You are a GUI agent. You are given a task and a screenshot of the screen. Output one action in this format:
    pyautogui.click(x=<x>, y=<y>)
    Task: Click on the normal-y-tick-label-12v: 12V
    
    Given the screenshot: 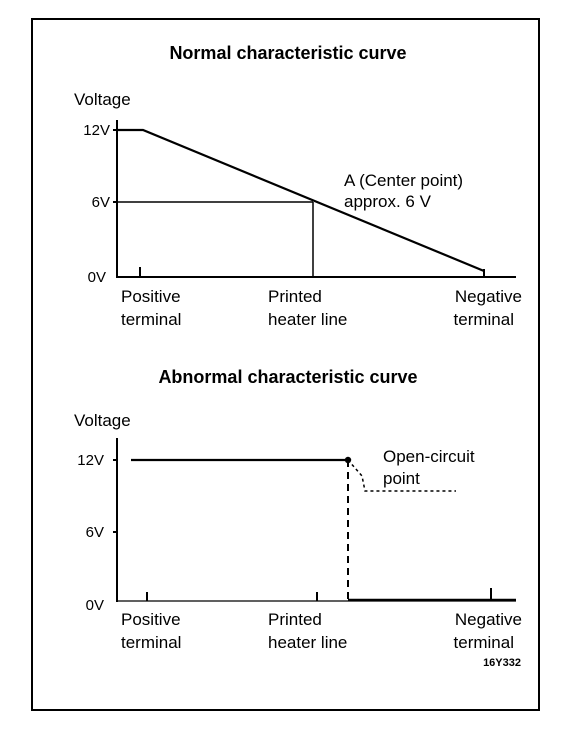 What is the action you would take?
    pyautogui.click(x=96, y=130)
    